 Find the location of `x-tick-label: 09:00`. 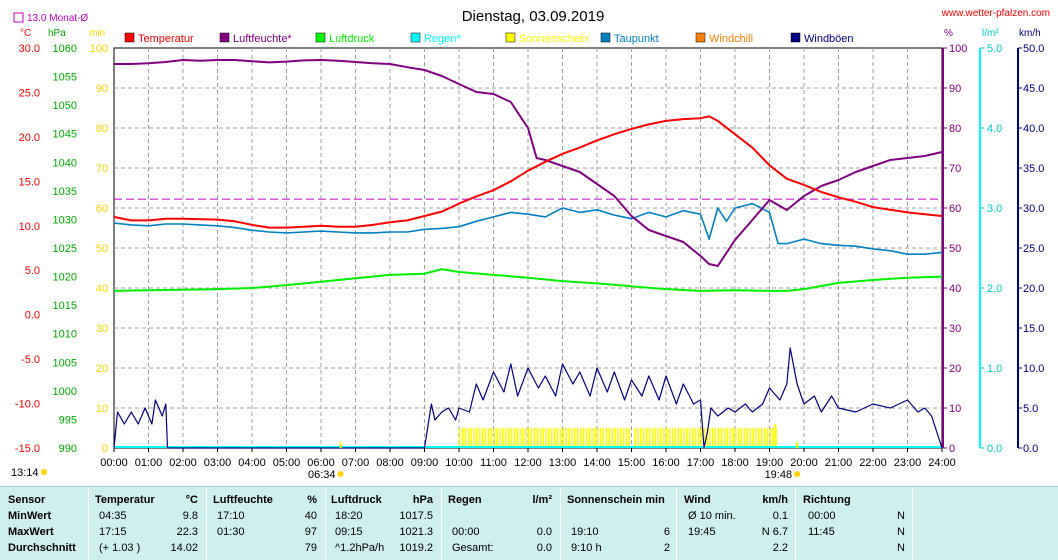

x-tick-label: 09:00 is located at coordinates (425, 463).